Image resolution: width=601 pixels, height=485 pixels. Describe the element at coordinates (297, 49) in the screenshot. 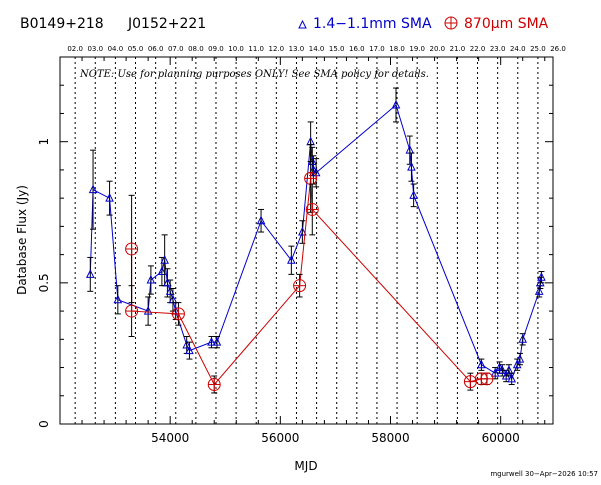

I see `top-year-label: 13.0` at that location.